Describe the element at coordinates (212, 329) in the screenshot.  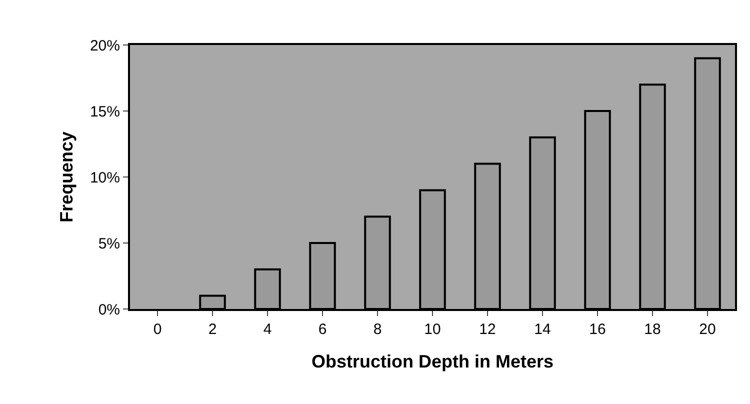
I see `x-tick-label: 2` at that location.